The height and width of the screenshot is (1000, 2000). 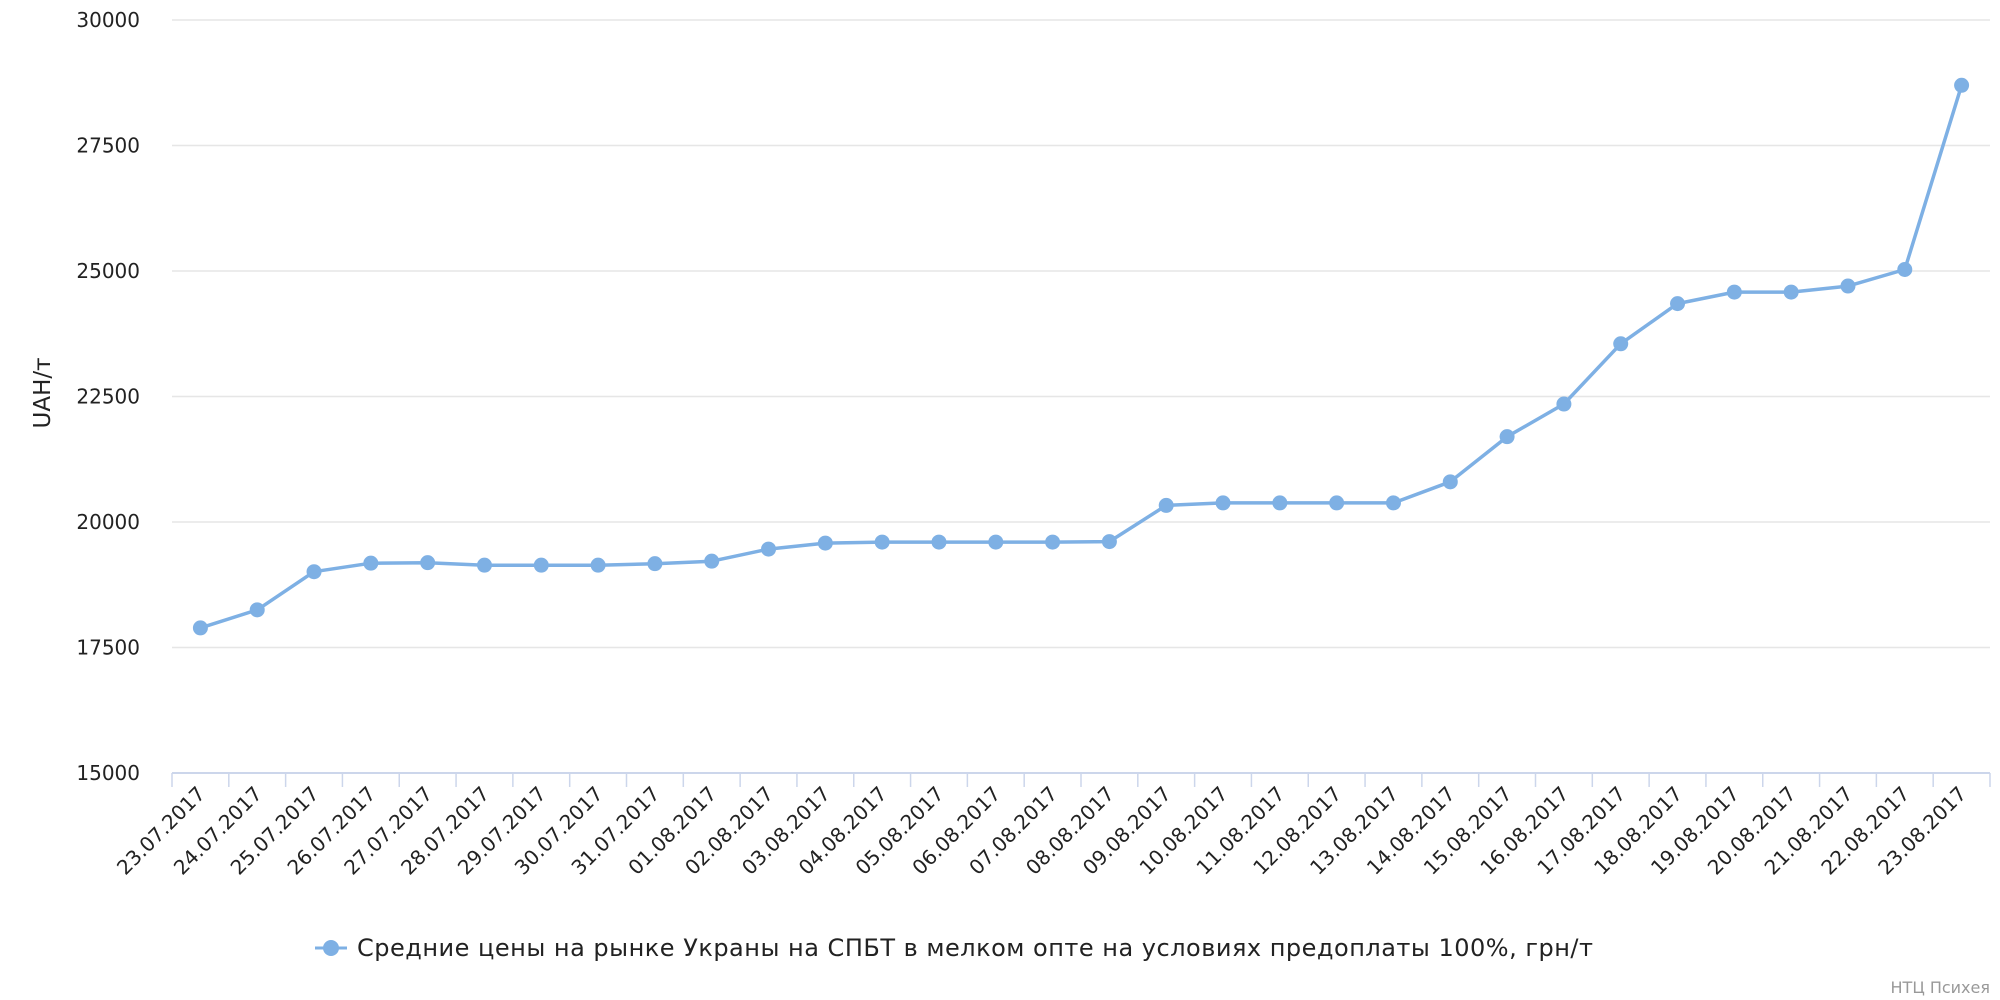 I want to click on y-tick-label: 30000, so click(x=108, y=20).